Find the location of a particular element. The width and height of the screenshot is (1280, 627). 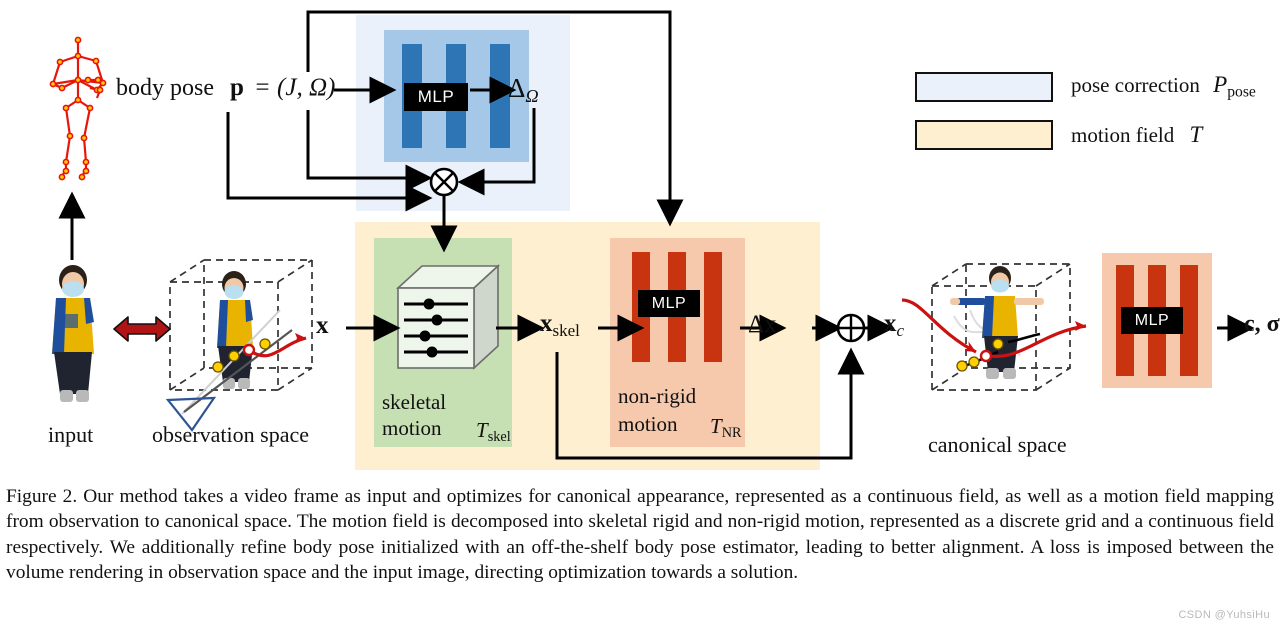

legend-item-motion-field: motion field T is located at coordinates (1085, 135).